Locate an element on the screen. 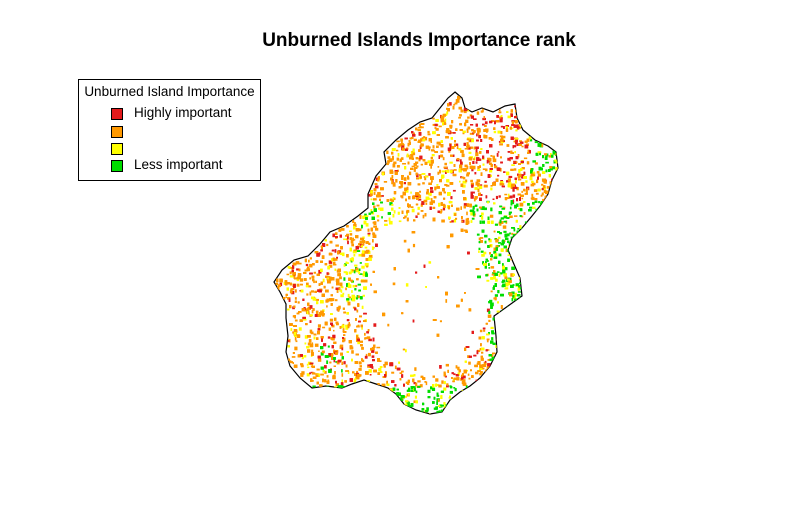 This screenshot has width=802, height=526. legend-swatch is located at coordinates (117, 114).